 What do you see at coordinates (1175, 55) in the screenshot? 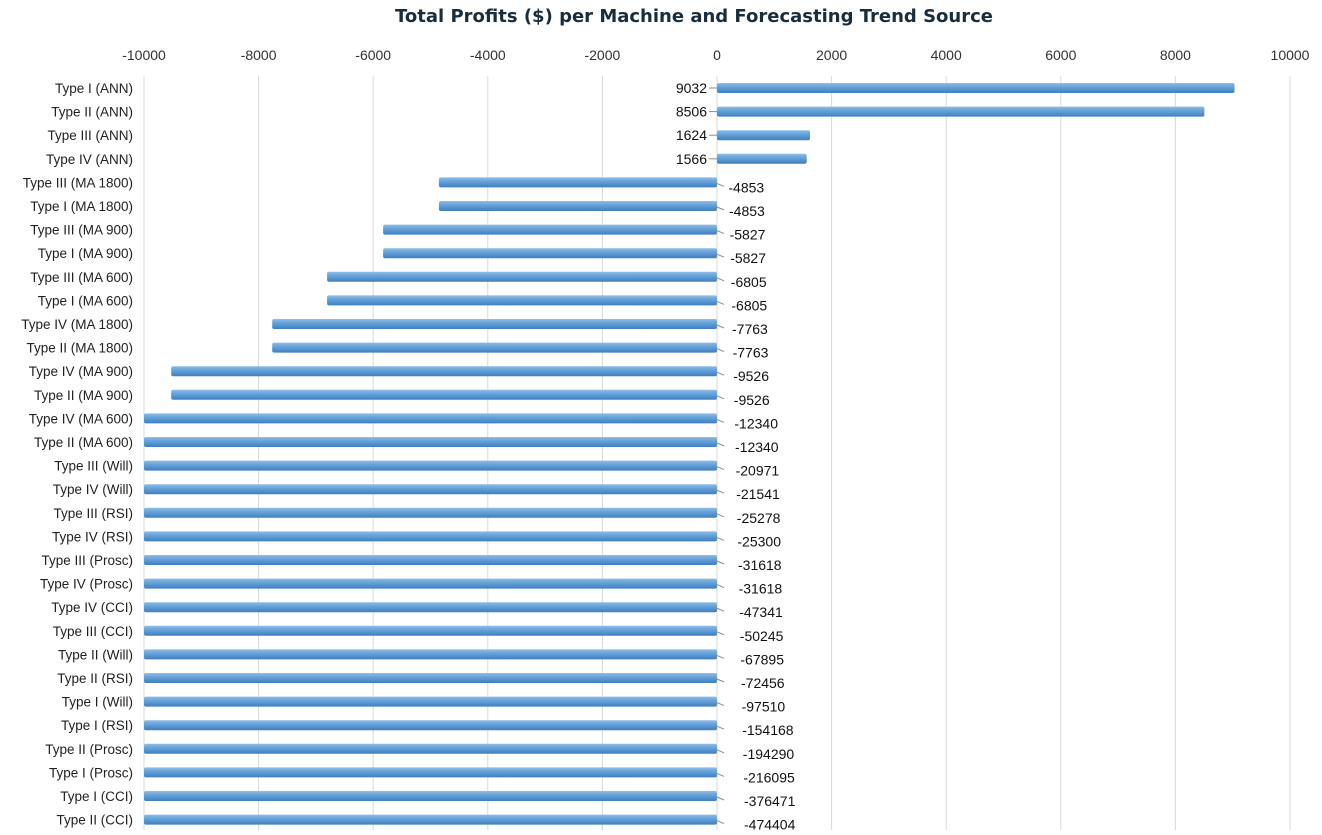
I see `x-tick-label: 8000` at bounding box center [1175, 55].